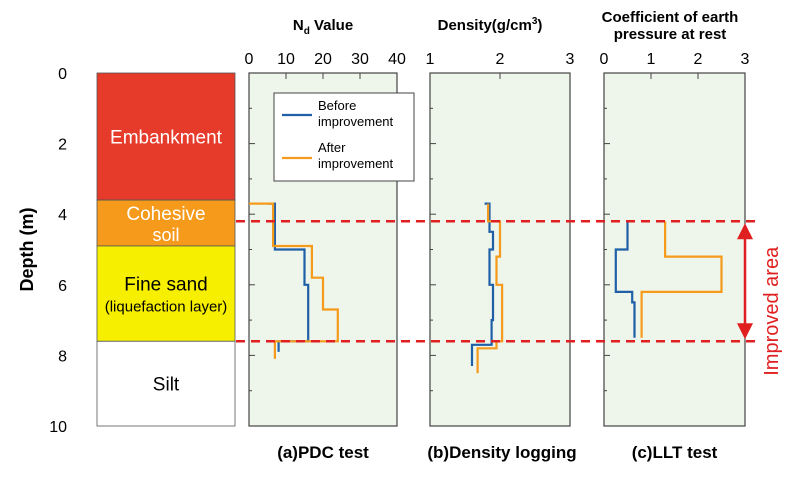 Image resolution: width=800 pixels, height=480 pixels. What do you see at coordinates (745, 331) in the screenshot?
I see `improved-area-arrow-head-bottom` at bounding box center [745, 331].